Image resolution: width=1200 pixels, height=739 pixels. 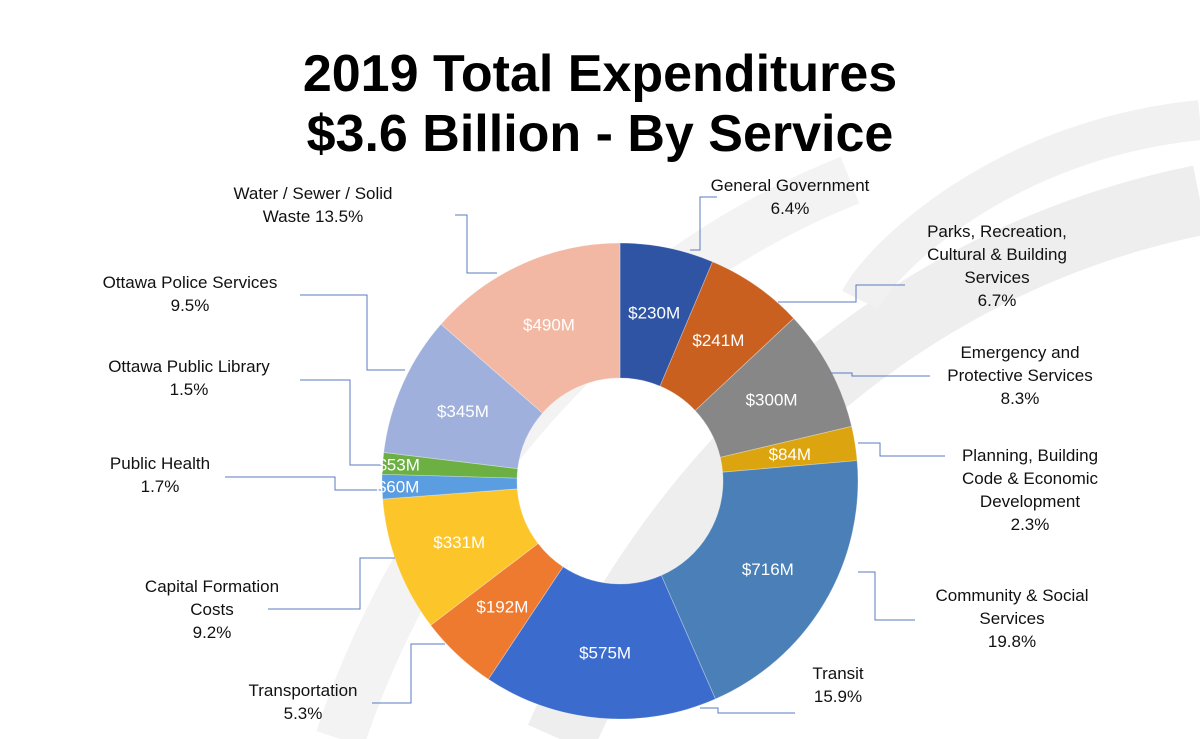 What do you see at coordinates (997, 254) in the screenshot?
I see `callout-label-line: Cultural & Building` at bounding box center [997, 254].